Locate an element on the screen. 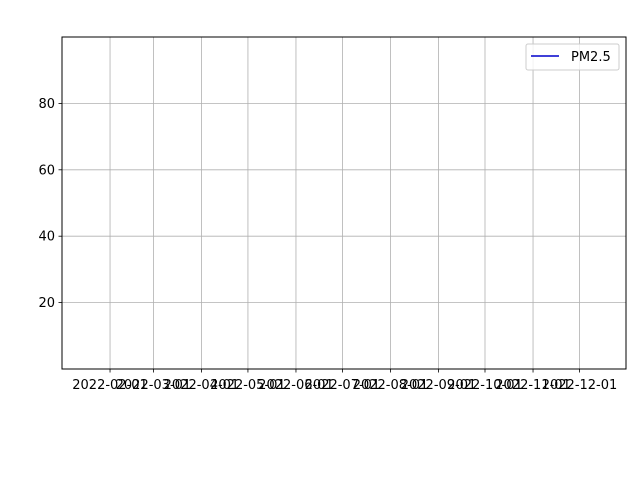  legend-box is located at coordinates (572, 57).